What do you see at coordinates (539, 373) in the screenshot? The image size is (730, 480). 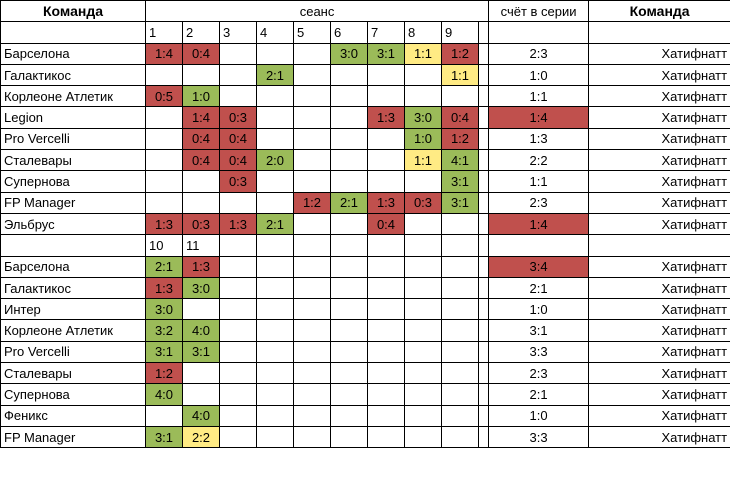 I see `series-score: 2:3` at bounding box center [539, 373].